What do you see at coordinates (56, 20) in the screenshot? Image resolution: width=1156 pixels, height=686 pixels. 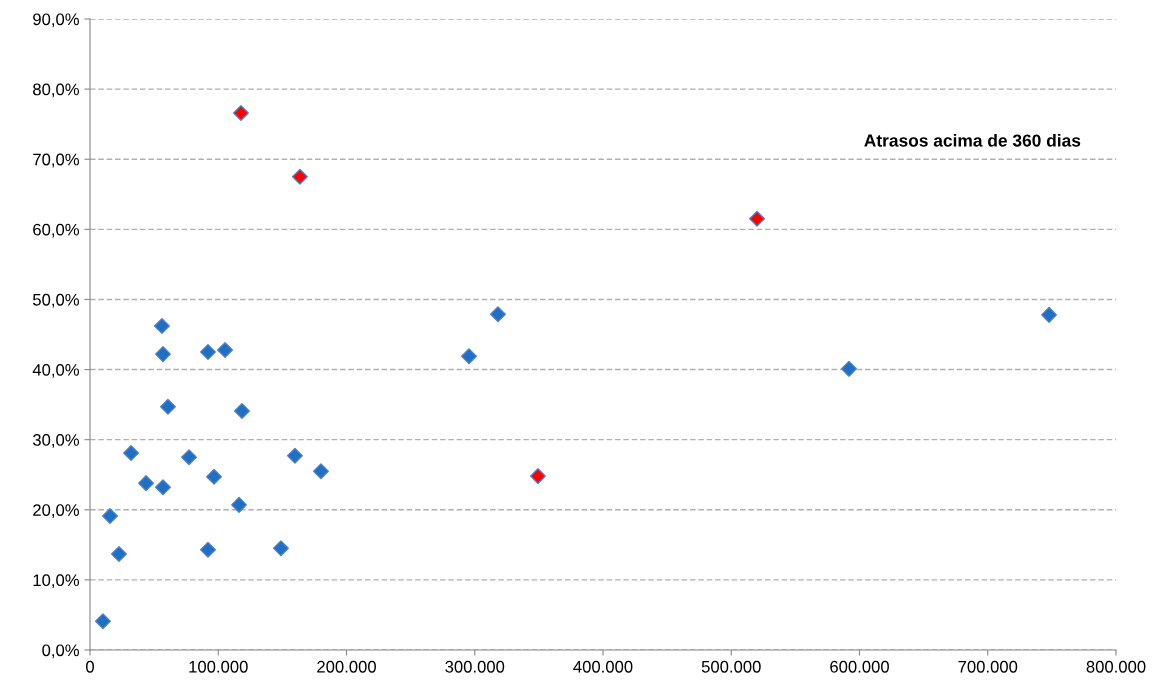 I see `y-tick-label: 90,0%` at bounding box center [56, 20].